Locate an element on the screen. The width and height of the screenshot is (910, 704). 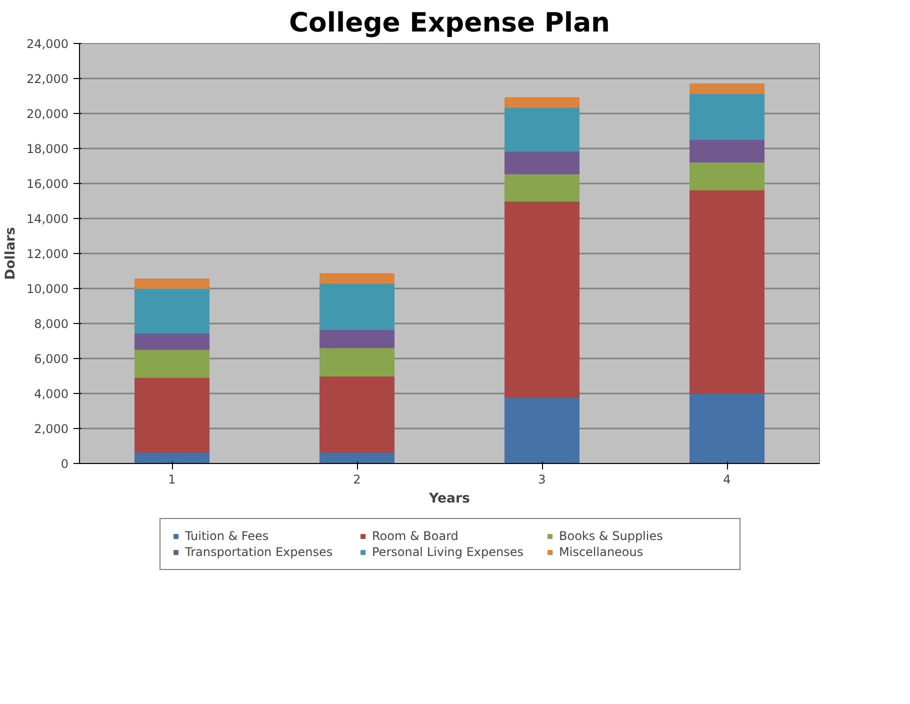
y-tick-label: 24,000 is located at coordinates (47, 44).